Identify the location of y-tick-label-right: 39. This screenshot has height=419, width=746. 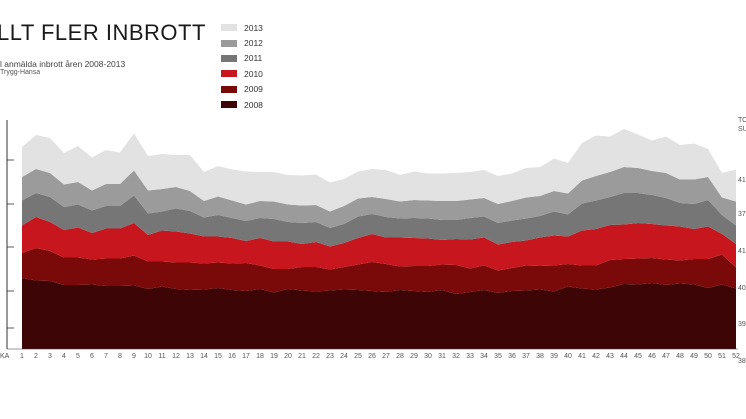
(742, 324).